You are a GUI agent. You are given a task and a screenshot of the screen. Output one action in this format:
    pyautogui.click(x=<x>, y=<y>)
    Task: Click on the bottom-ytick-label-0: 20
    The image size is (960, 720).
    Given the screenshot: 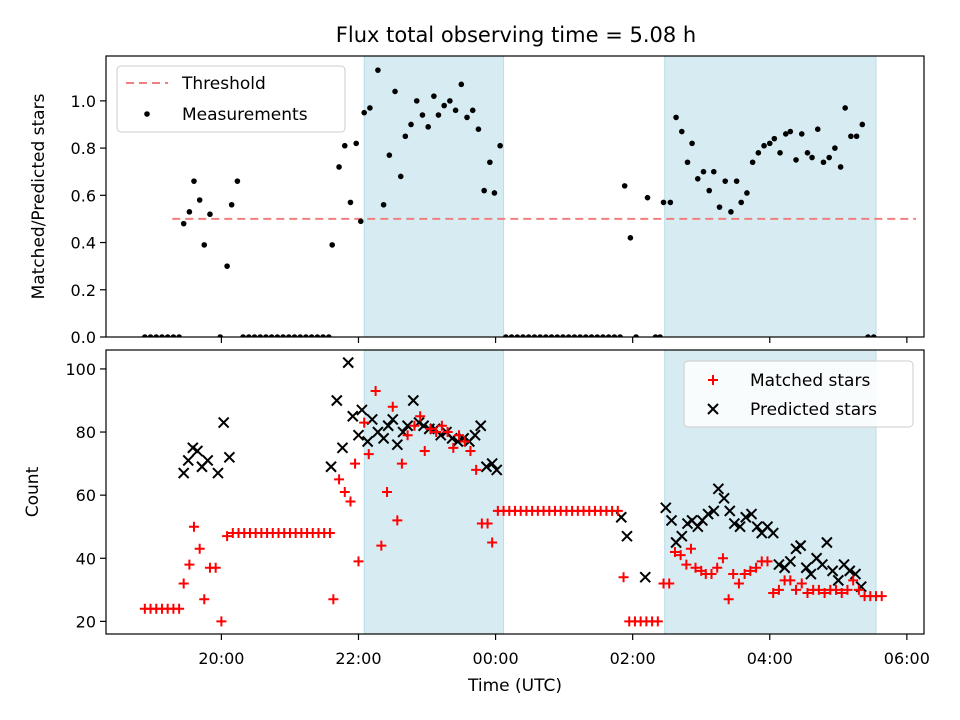 What is the action you would take?
    pyautogui.click(x=86, y=621)
    